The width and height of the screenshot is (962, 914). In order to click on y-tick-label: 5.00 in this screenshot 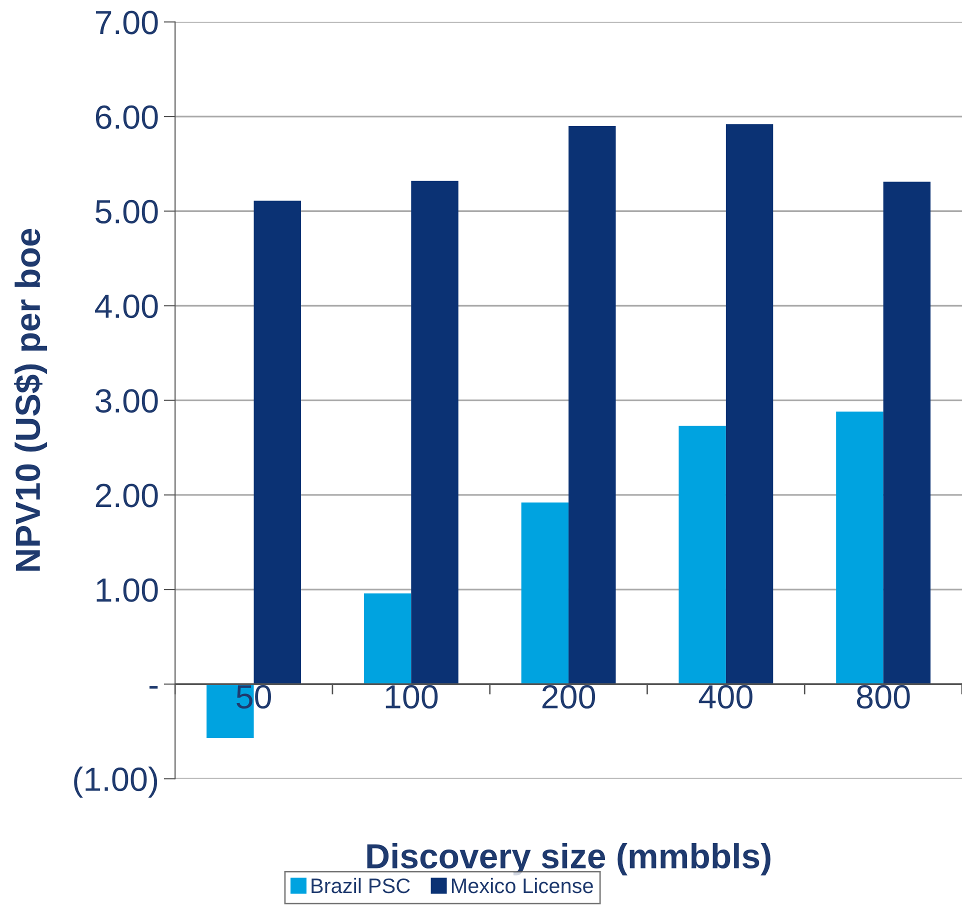, I will do `click(127, 212)`.